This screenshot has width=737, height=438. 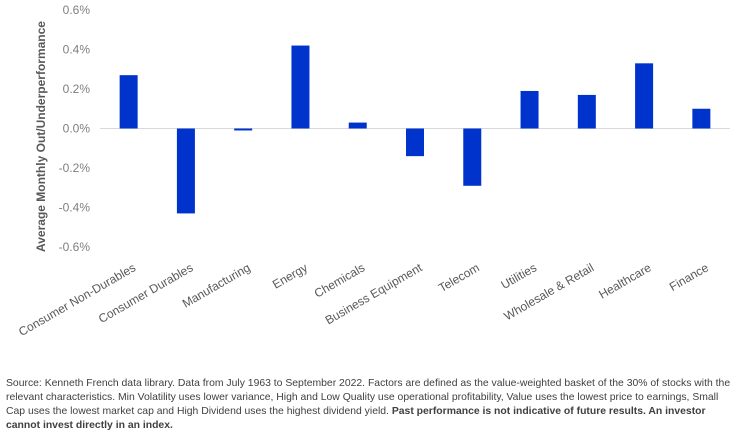 What do you see at coordinates (689, 277) in the screenshot?
I see `category-label: Finance` at bounding box center [689, 277].